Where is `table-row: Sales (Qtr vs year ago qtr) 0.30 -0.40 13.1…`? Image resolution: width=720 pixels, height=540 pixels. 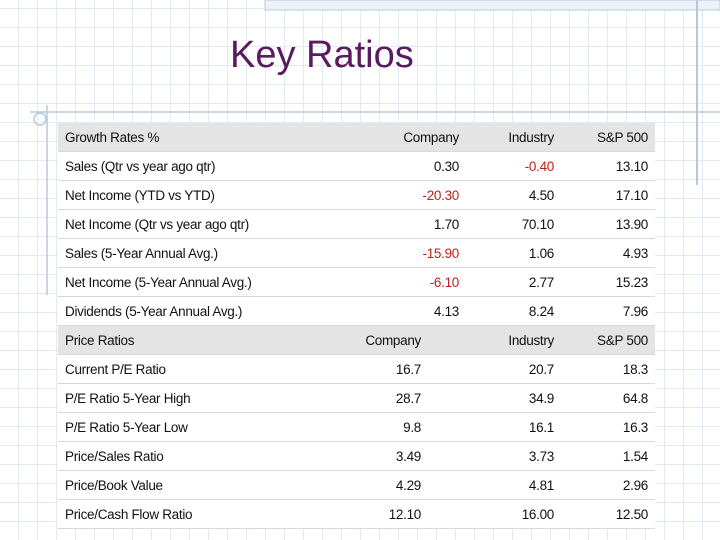 table-row: Sales (Qtr vs year ago qtr) 0.30 -0.40 13.1… is located at coordinates (356, 166).